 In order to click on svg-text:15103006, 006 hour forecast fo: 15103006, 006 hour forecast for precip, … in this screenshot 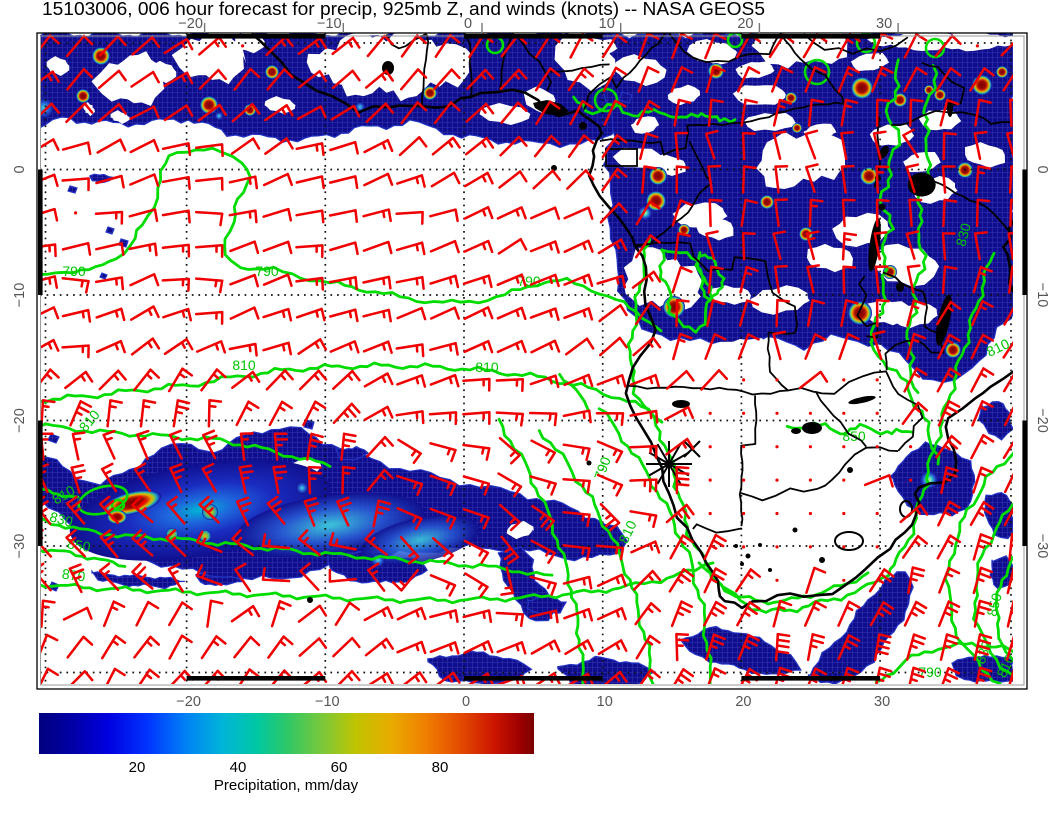, I will do `click(403, 9)`.